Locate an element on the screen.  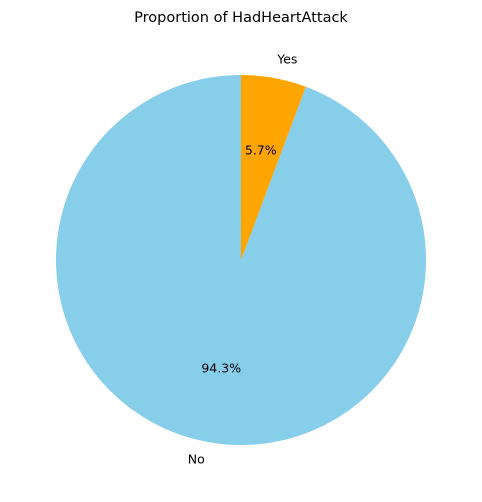
pie-slice-yes is located at coordinates (273, 167).